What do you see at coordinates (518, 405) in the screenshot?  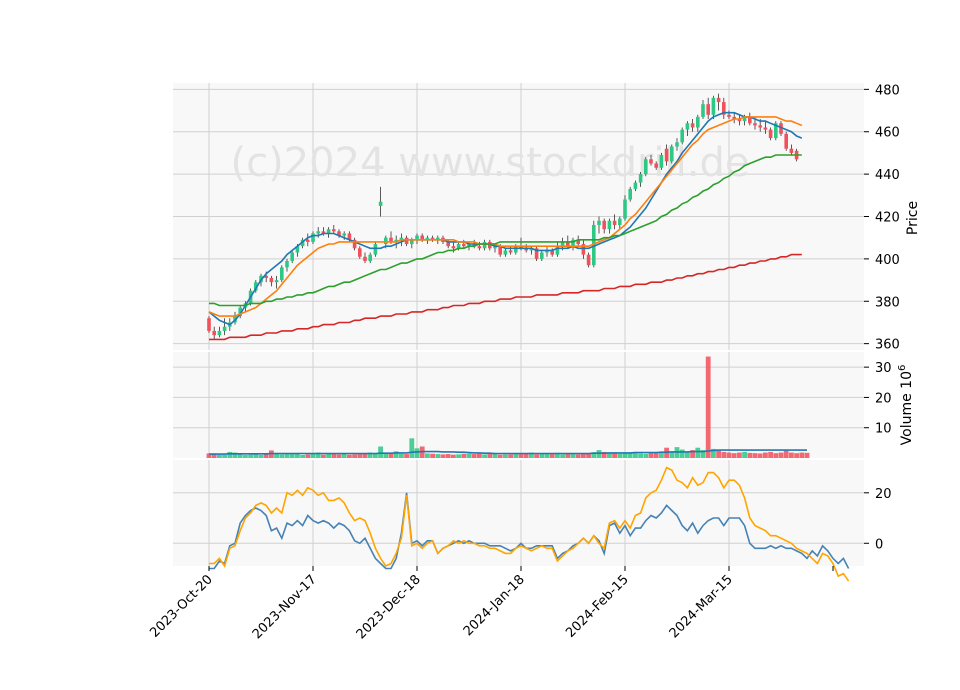 I see `volume-grid` at bounding box center [518, 405].